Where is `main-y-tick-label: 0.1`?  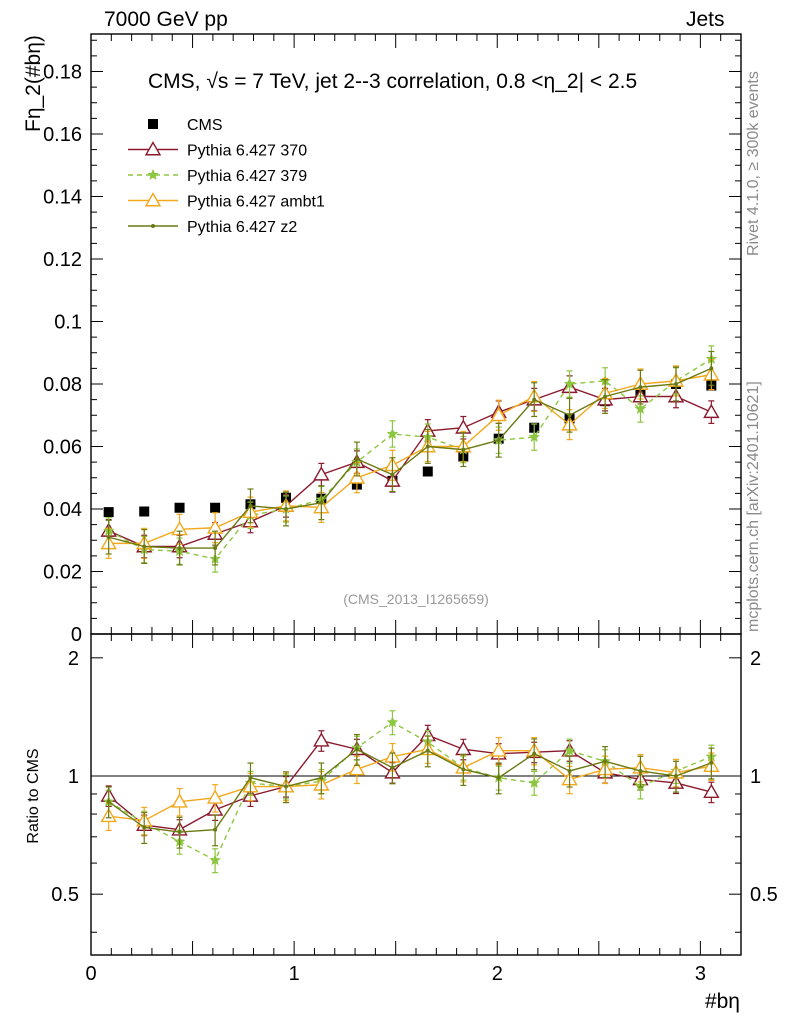
main-y-tick-label: 0.1 is located at coordinates (68, 323).